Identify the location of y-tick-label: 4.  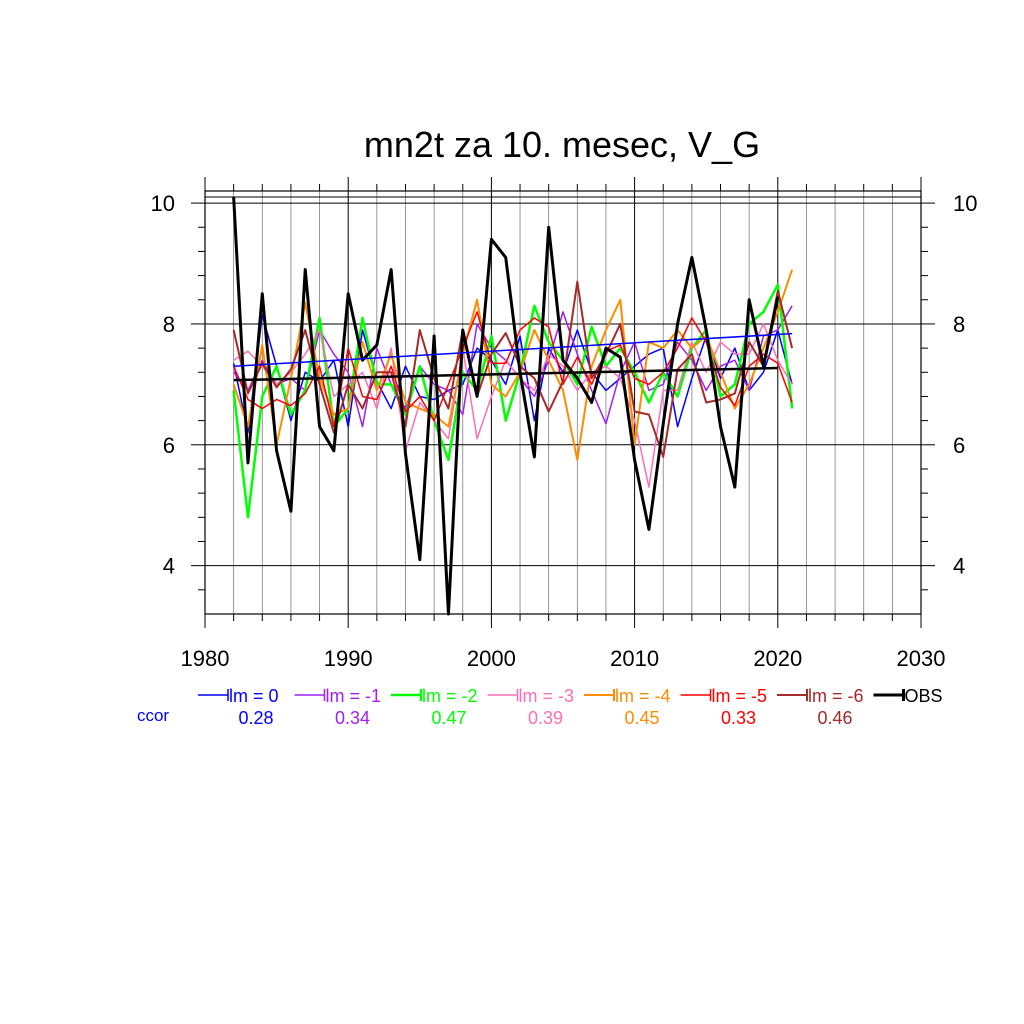
(169, 566).